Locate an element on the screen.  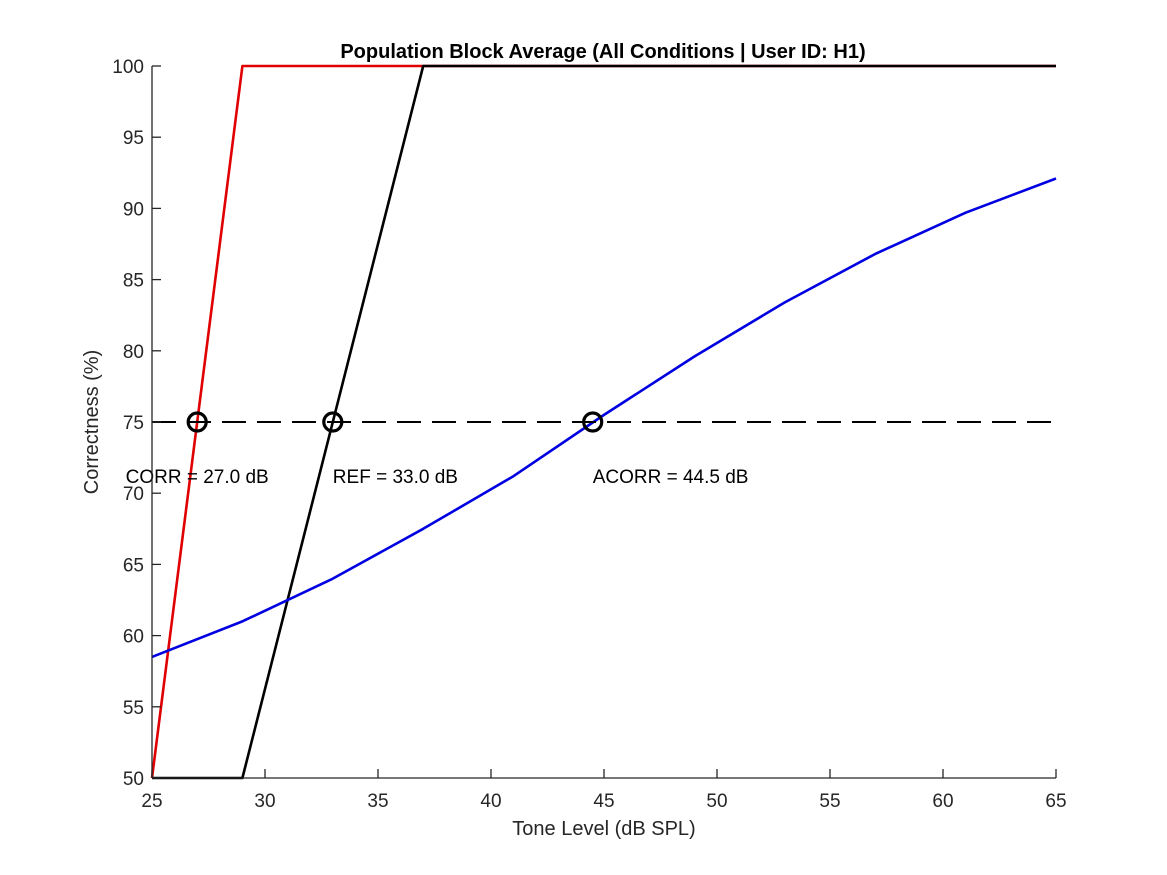
annotation-2: REF = 33.0 dB is located at coordinates (395, 477).